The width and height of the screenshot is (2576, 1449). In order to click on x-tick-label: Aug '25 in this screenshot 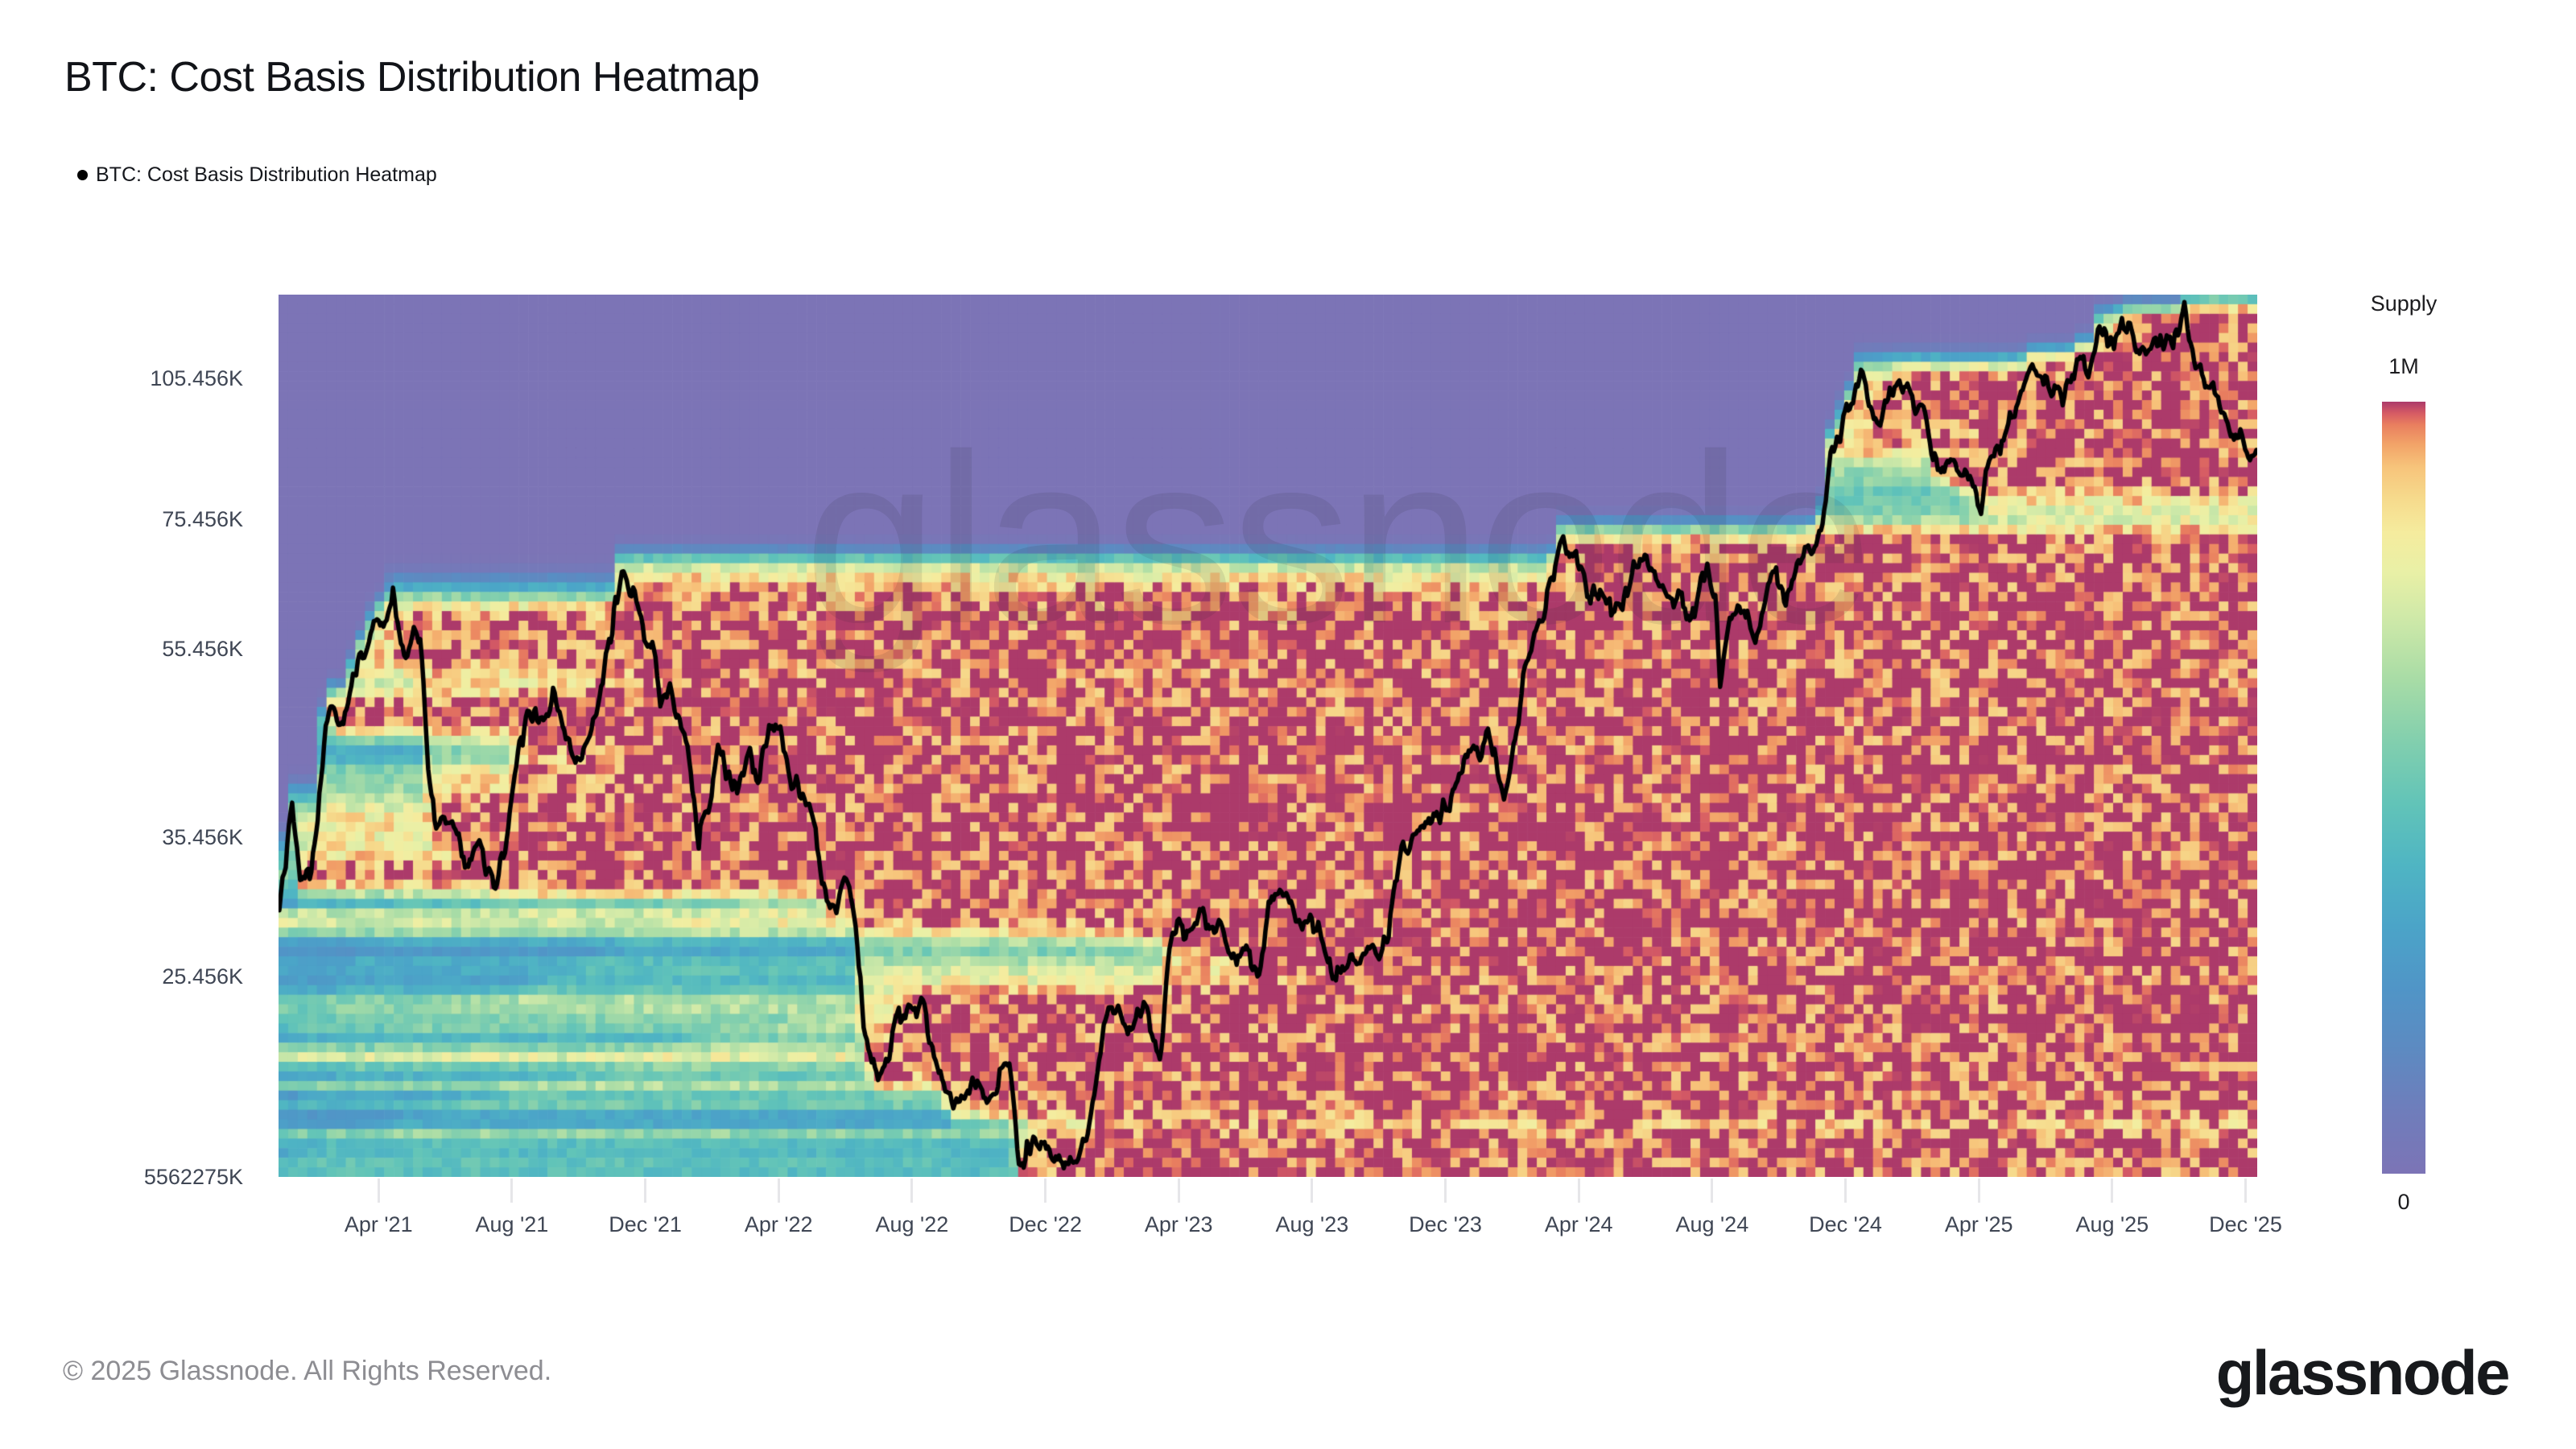, I will do `click(2112, 1224)`.